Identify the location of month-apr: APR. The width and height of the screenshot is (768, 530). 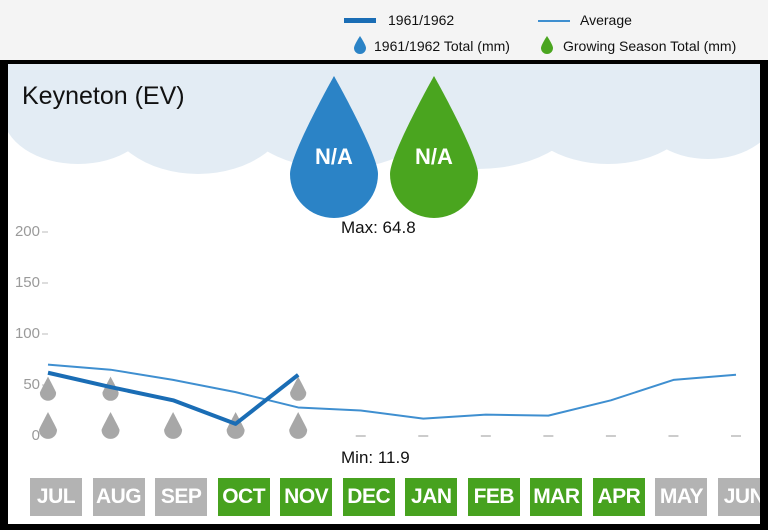
(618, 497).